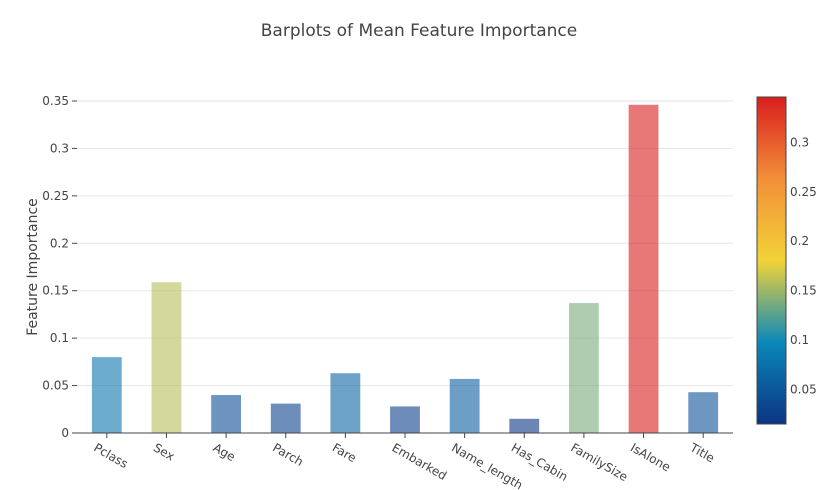 The image size is (838, 490). What do you see at coordinates (803, 291) in the screenshot?
I see `colorbar-tick-label: 0.15` at bounding box center [803, 291].